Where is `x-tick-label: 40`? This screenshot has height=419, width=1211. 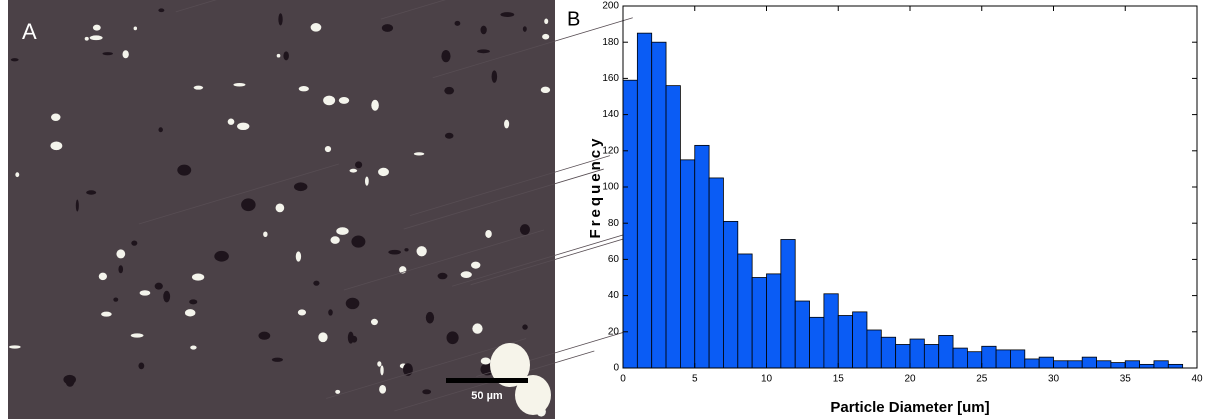
x-tick-label: 40 is located at coordinates (1197, 379).